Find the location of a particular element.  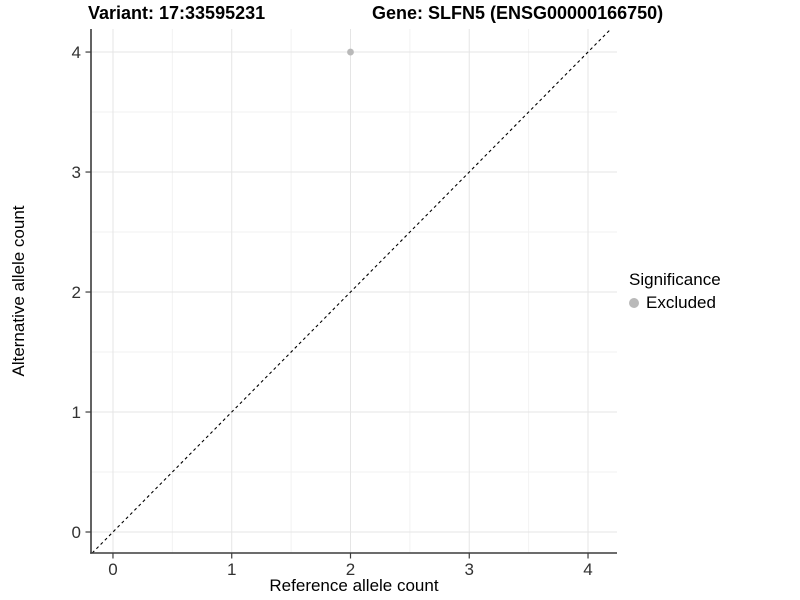

x-tick-label: 0 is located at coordinates (112, 569).